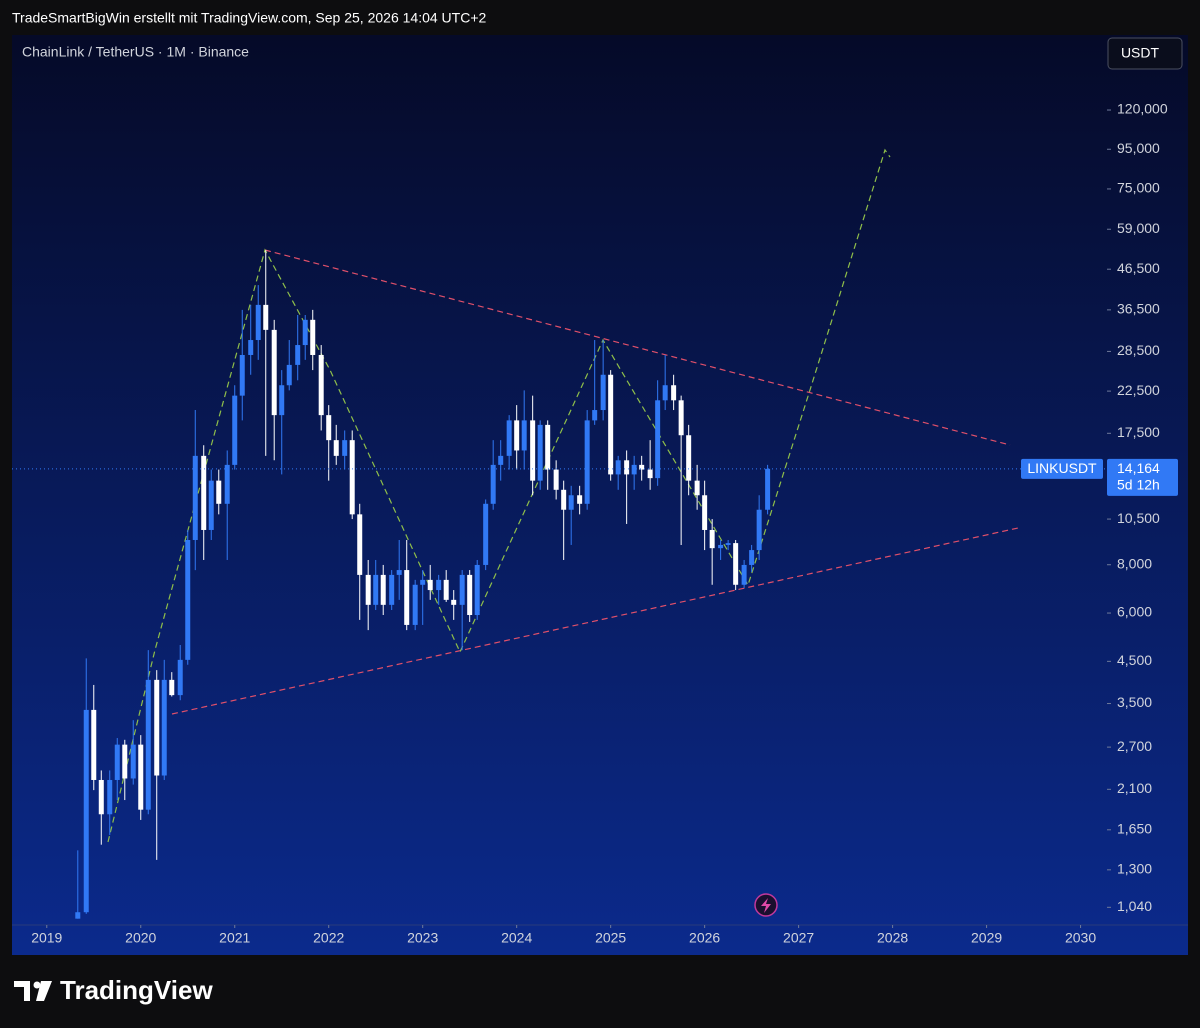  What do you see at coordinates (136, 990) in the screenshot?
I see `brand: TradingView` at bounding box center [136, 990].